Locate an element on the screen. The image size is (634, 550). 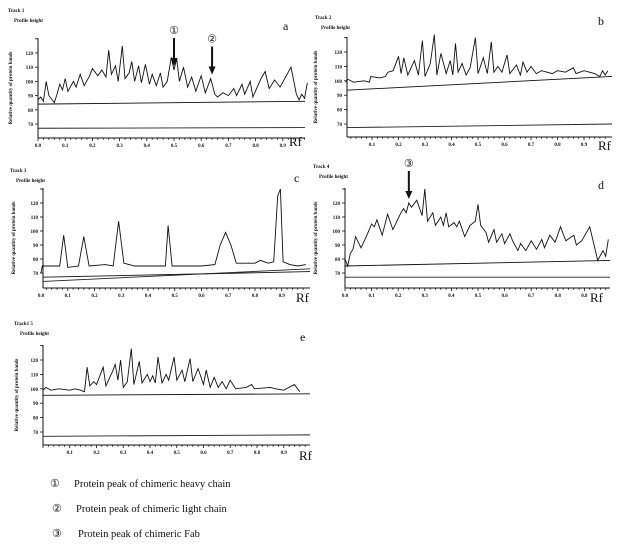
legend-text-3: Protein peak of chimeric Fab is located at coordinates (139, 534).